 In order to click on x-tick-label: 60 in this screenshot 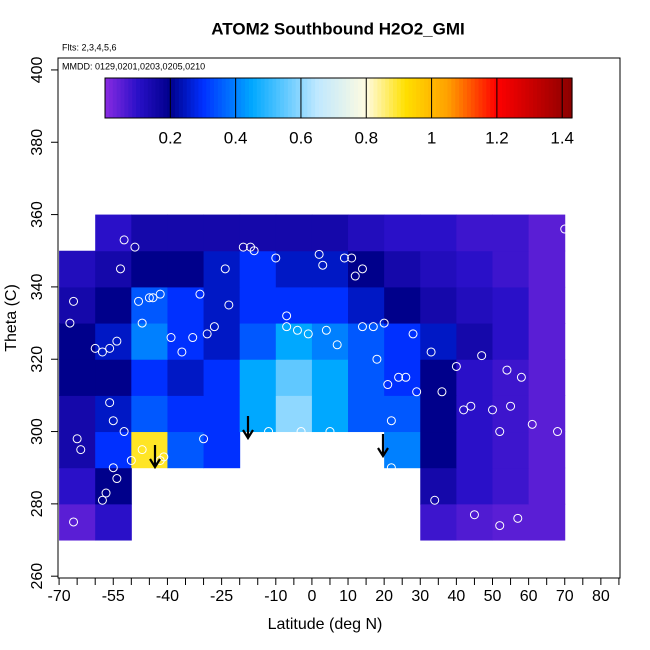, I will do `click(529, 596)`.